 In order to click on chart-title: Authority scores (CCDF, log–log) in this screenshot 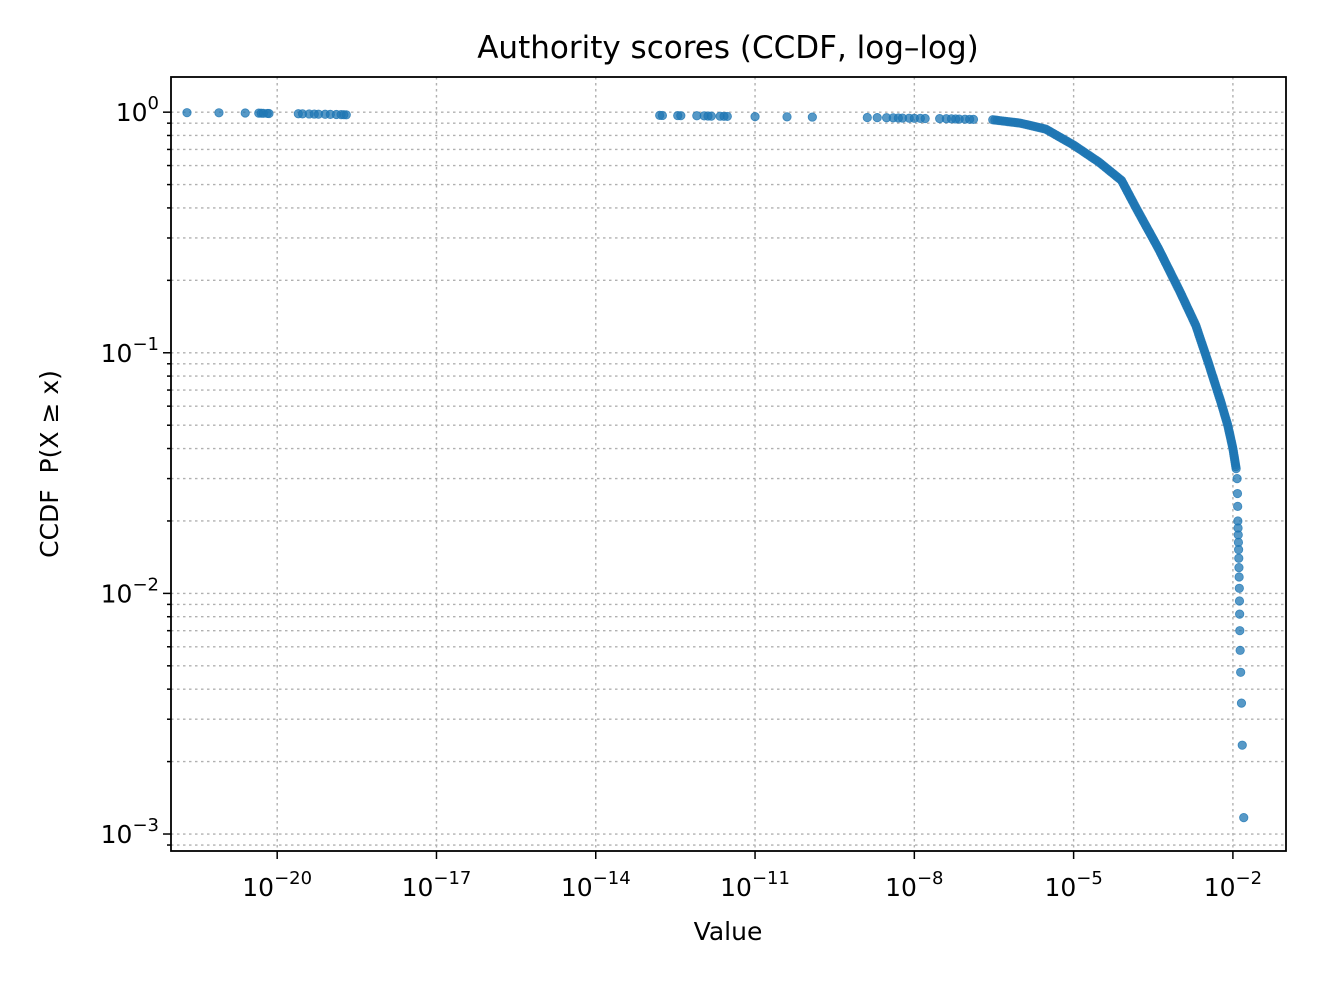, I will do `click(728, 48)`.